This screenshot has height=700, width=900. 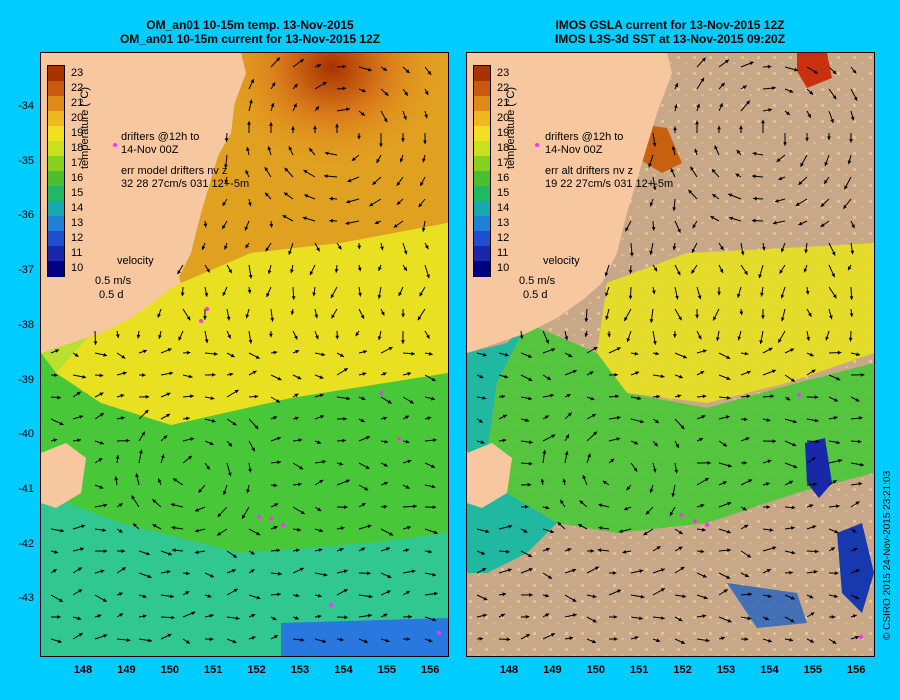 What do you see at coordinates (169, 670) in the screenshot?
I see `longitude-label: 150` at bounding box center [169, 670].